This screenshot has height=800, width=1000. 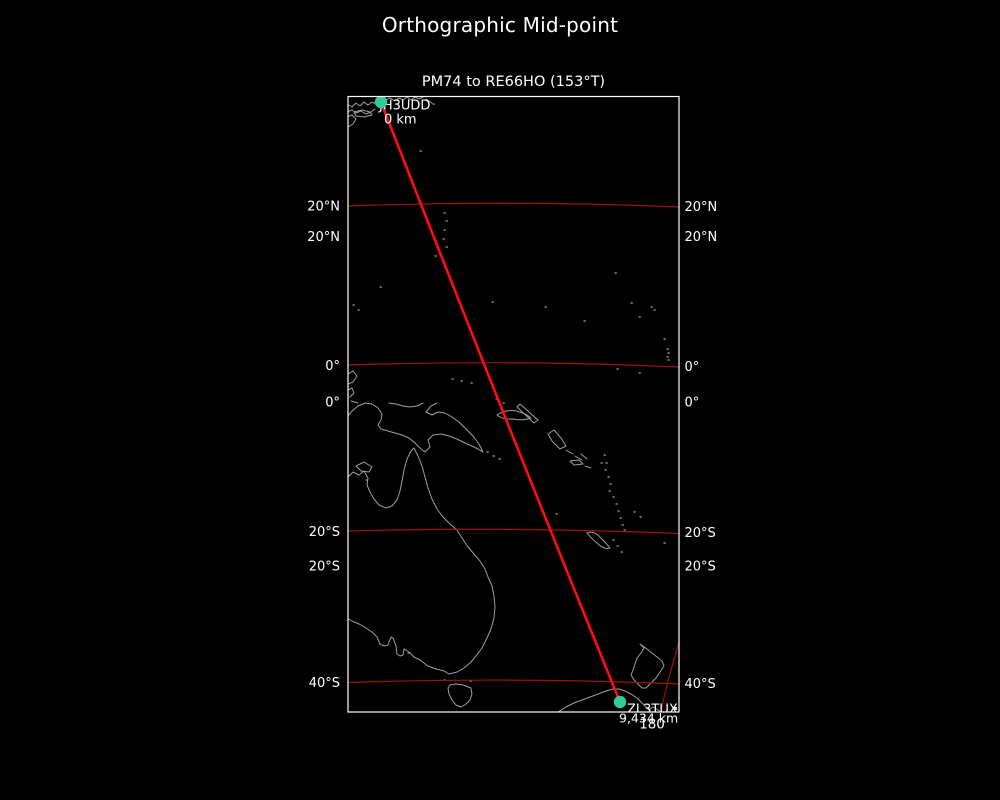 I want to click on lat-label-left-20s-b: 20°S, so click(x=324, y=567).